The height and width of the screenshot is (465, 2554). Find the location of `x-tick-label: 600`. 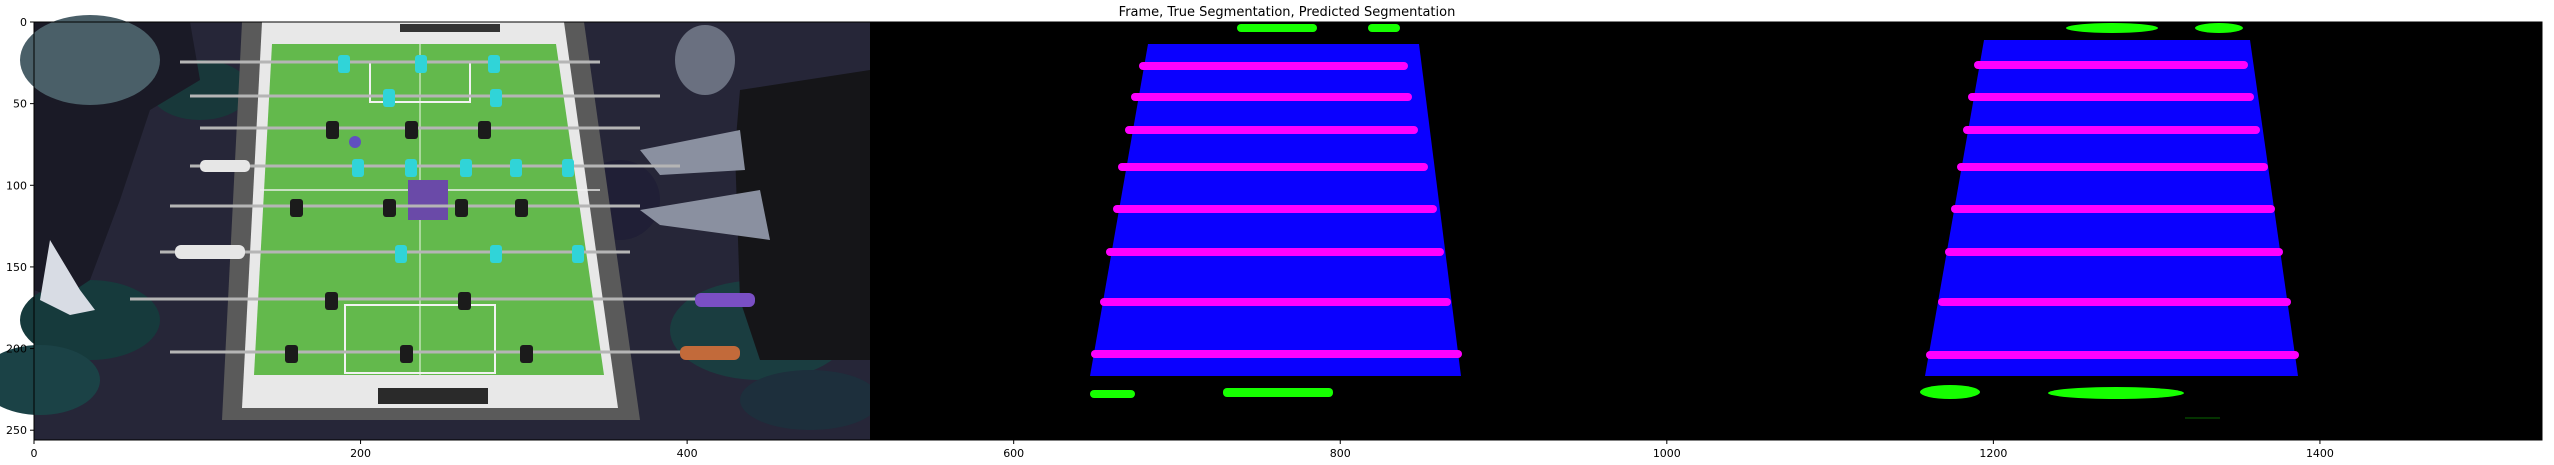

x-tick-label: 600 is located at coordinates (1013, 453).